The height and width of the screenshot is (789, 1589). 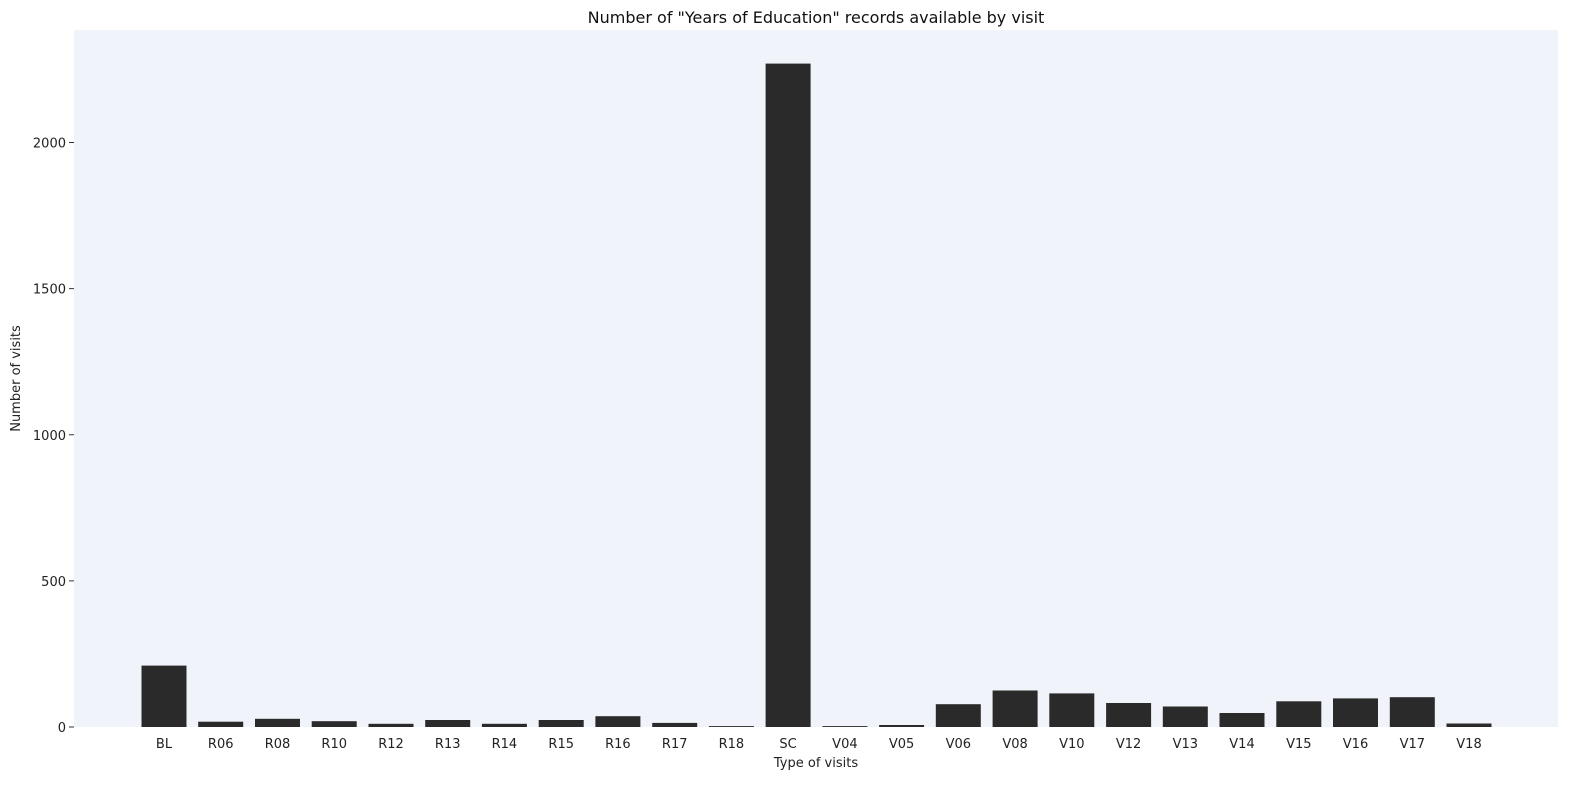 I want to click on x-tick-label-r08: R08, so click(x=278, y=744).